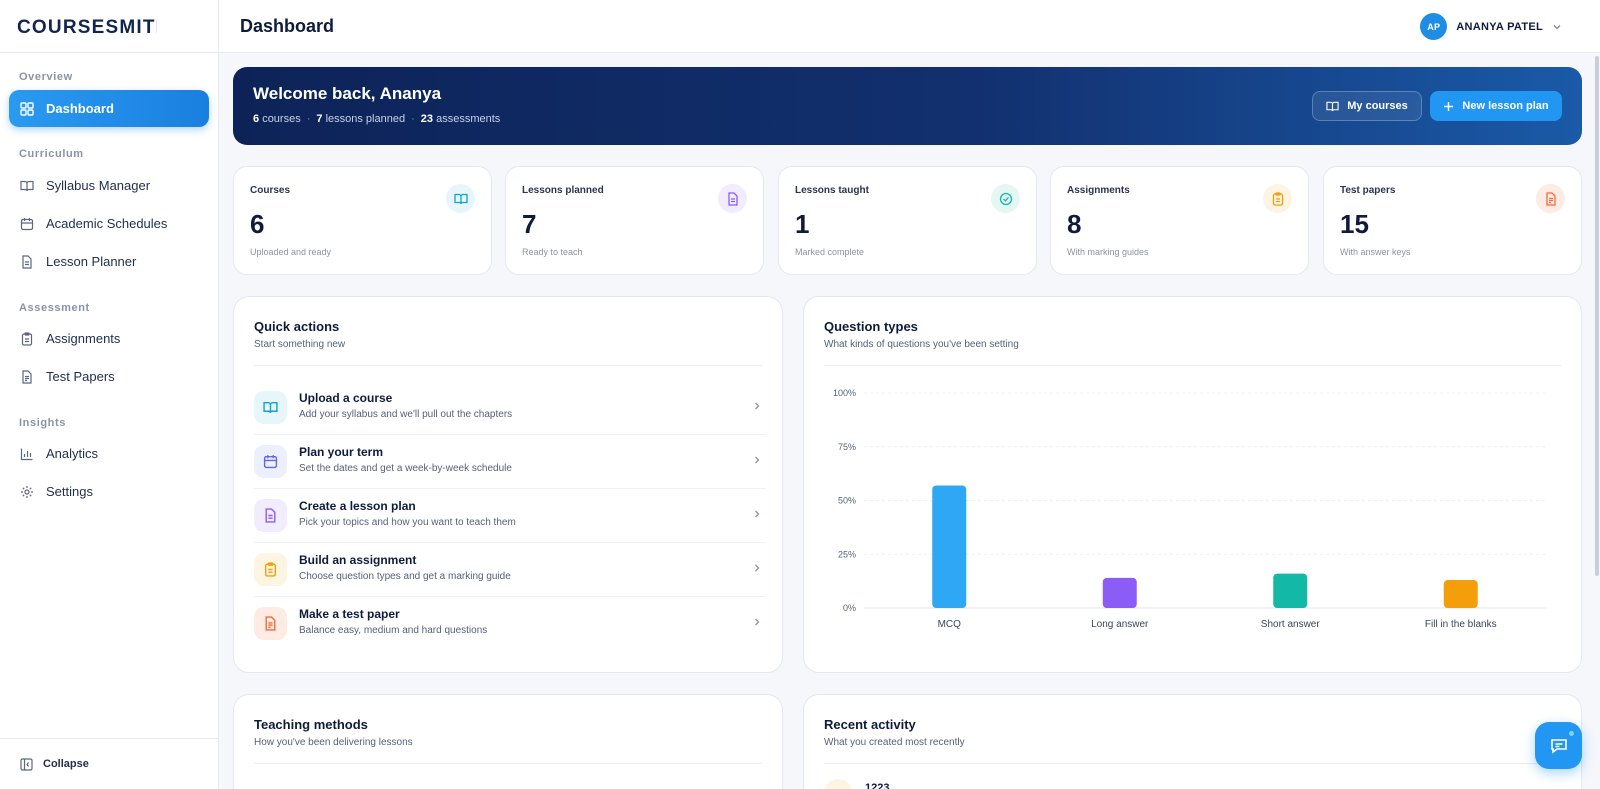 The image size is (1600, 789). I want to click on sidebar-item-test-papers: Test Papers, so click(109, 376).